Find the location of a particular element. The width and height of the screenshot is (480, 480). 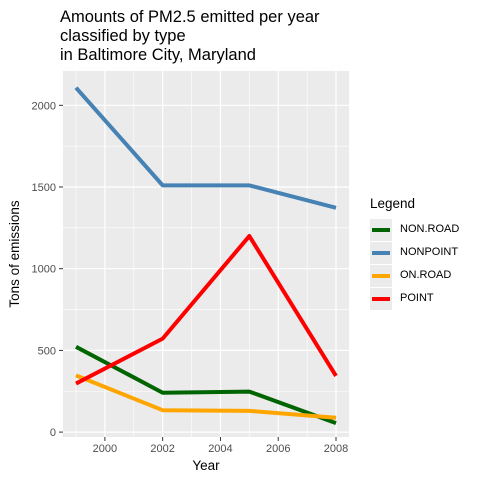

legend-swatch-on-road is located at coordinates (381, 276).